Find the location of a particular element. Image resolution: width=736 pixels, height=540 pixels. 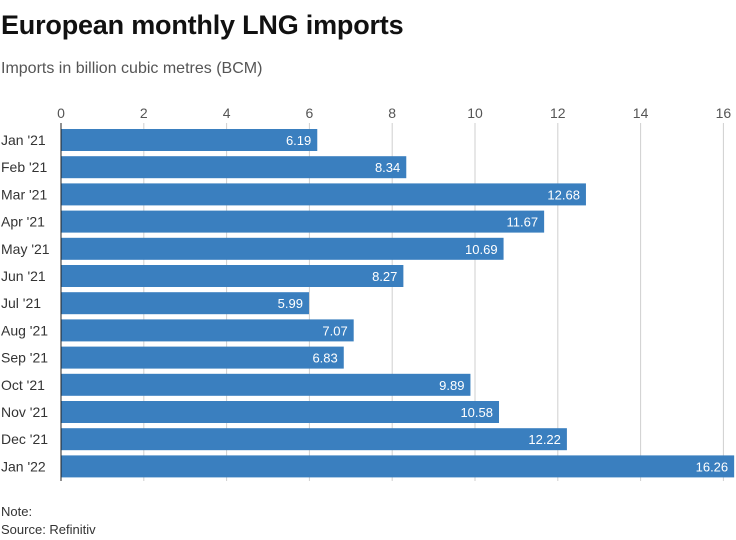

category-label: Jan '22 is located at coordinates (23, 466).